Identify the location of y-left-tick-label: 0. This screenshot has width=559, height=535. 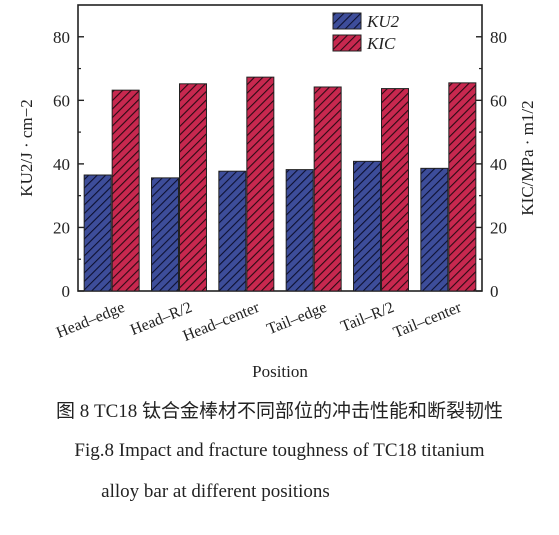
(66, 291).